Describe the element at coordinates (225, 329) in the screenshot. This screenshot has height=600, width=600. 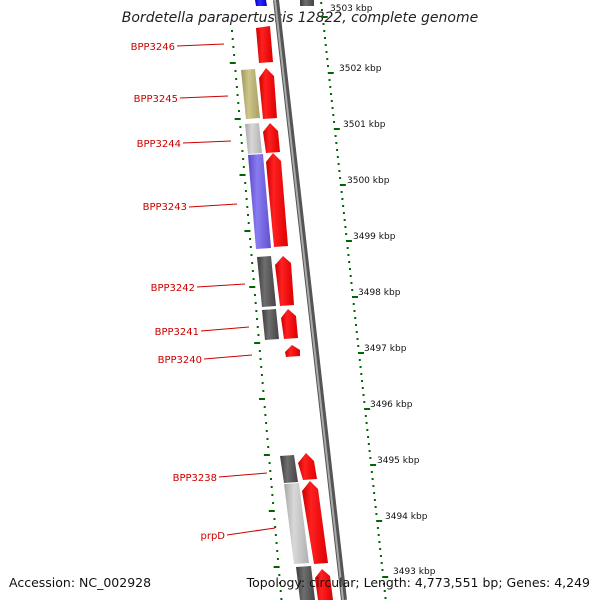
I see `leader-bpp3241` at that location.